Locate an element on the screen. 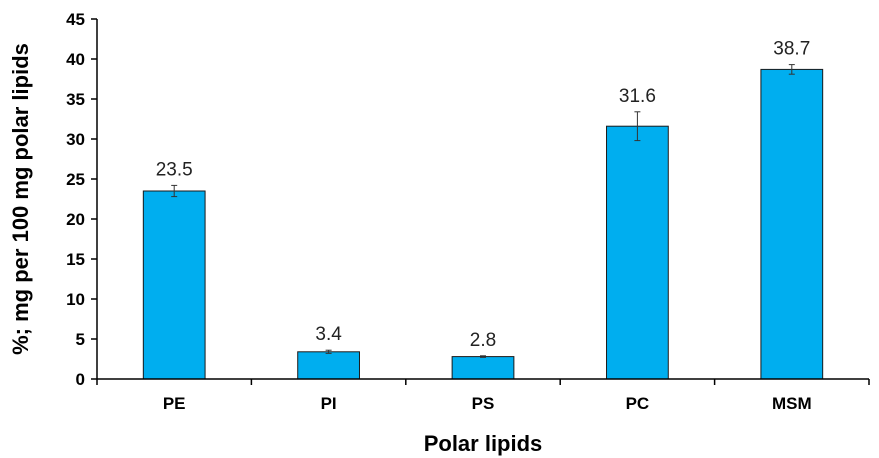 The image size is (879, 458). y-tick-label: 15 is located at coordinates (75, 259).